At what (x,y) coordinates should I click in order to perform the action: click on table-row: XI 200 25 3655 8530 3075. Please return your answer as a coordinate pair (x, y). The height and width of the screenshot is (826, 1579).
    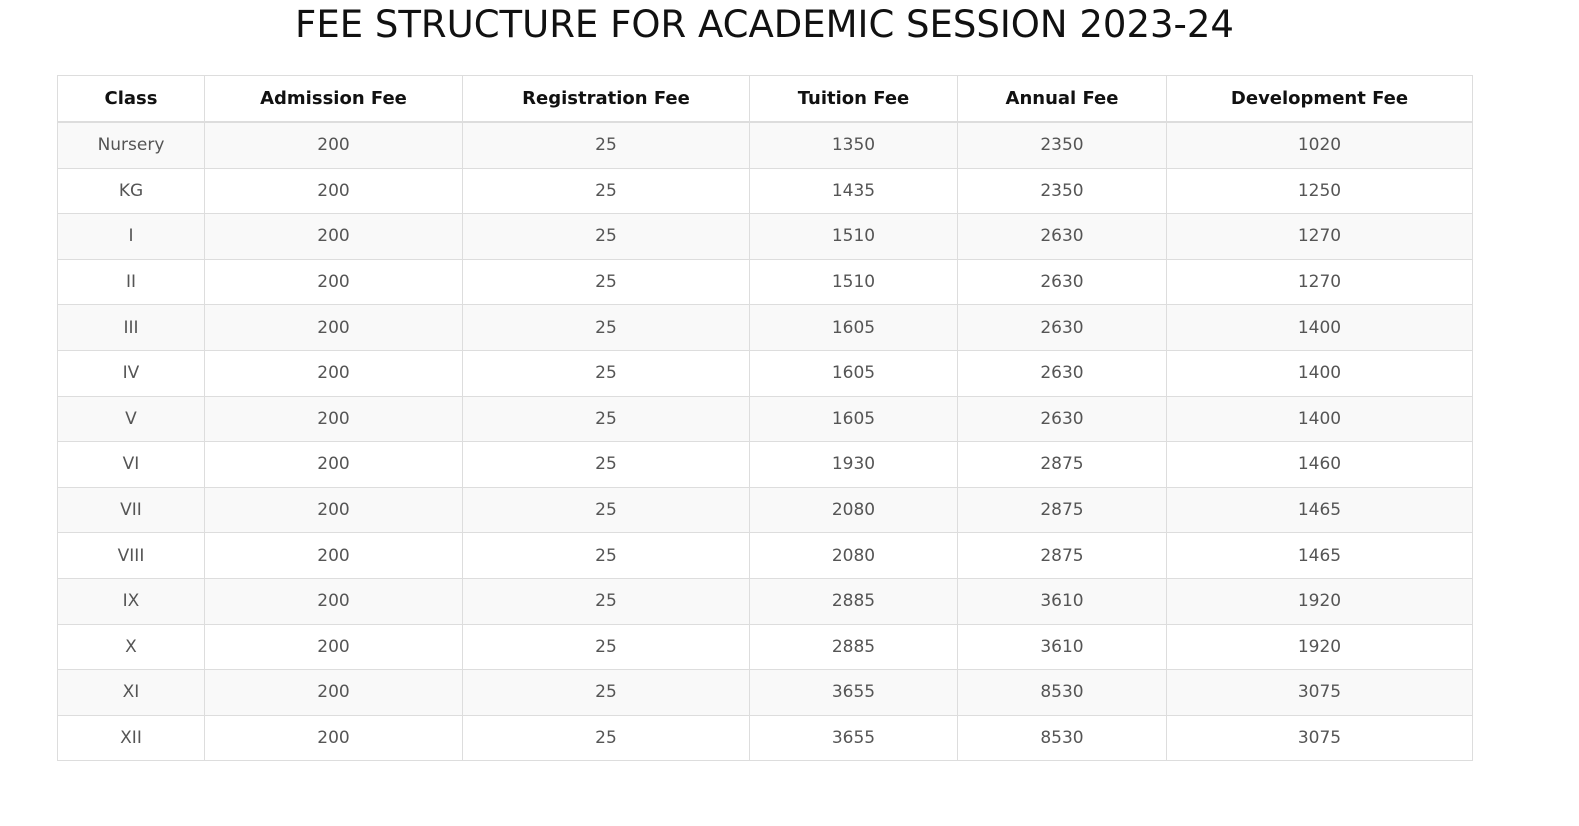
    Looking at the image, I should click on (765, 692).